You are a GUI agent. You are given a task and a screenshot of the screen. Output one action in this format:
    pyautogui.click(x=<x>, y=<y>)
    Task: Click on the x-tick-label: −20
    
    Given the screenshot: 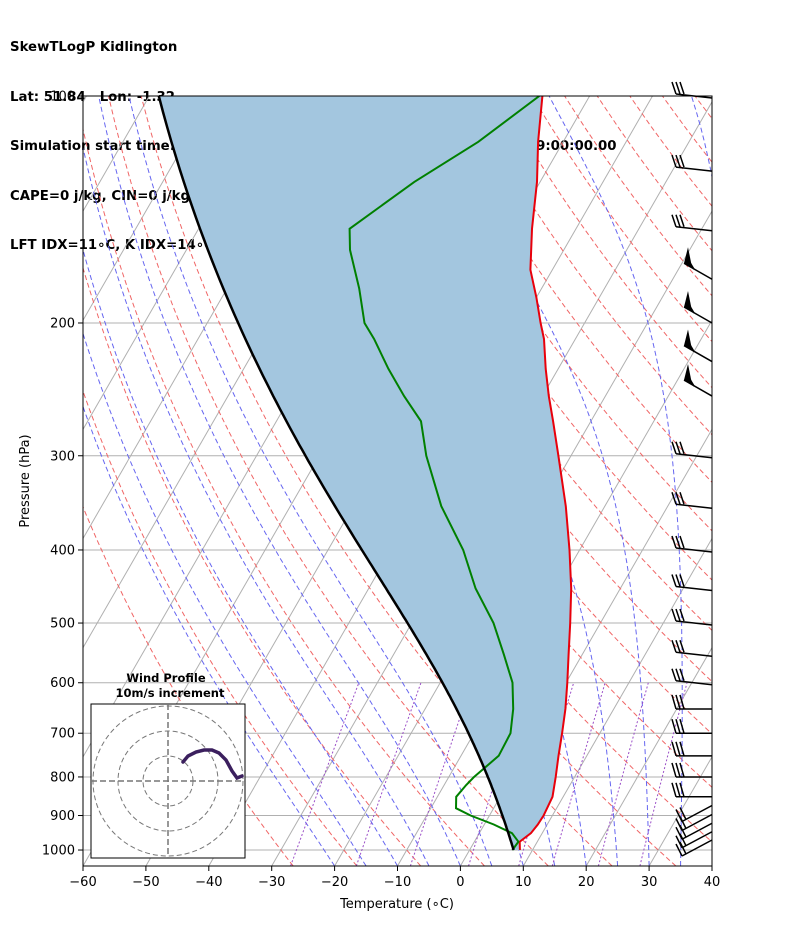 What is the action you would take?
    pyautogui.click(x=334, y=882)
    